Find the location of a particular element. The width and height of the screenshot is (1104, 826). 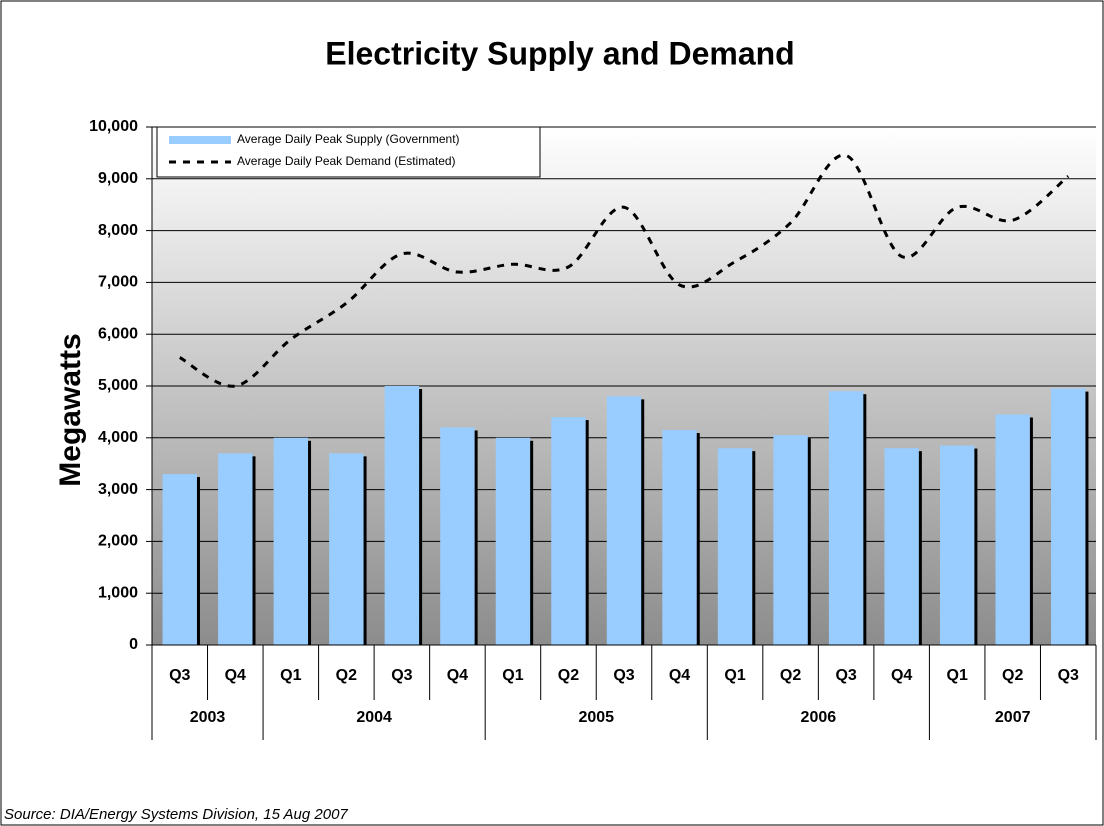

y-tick-label: 9,000 is located at coordinates (118, 178).